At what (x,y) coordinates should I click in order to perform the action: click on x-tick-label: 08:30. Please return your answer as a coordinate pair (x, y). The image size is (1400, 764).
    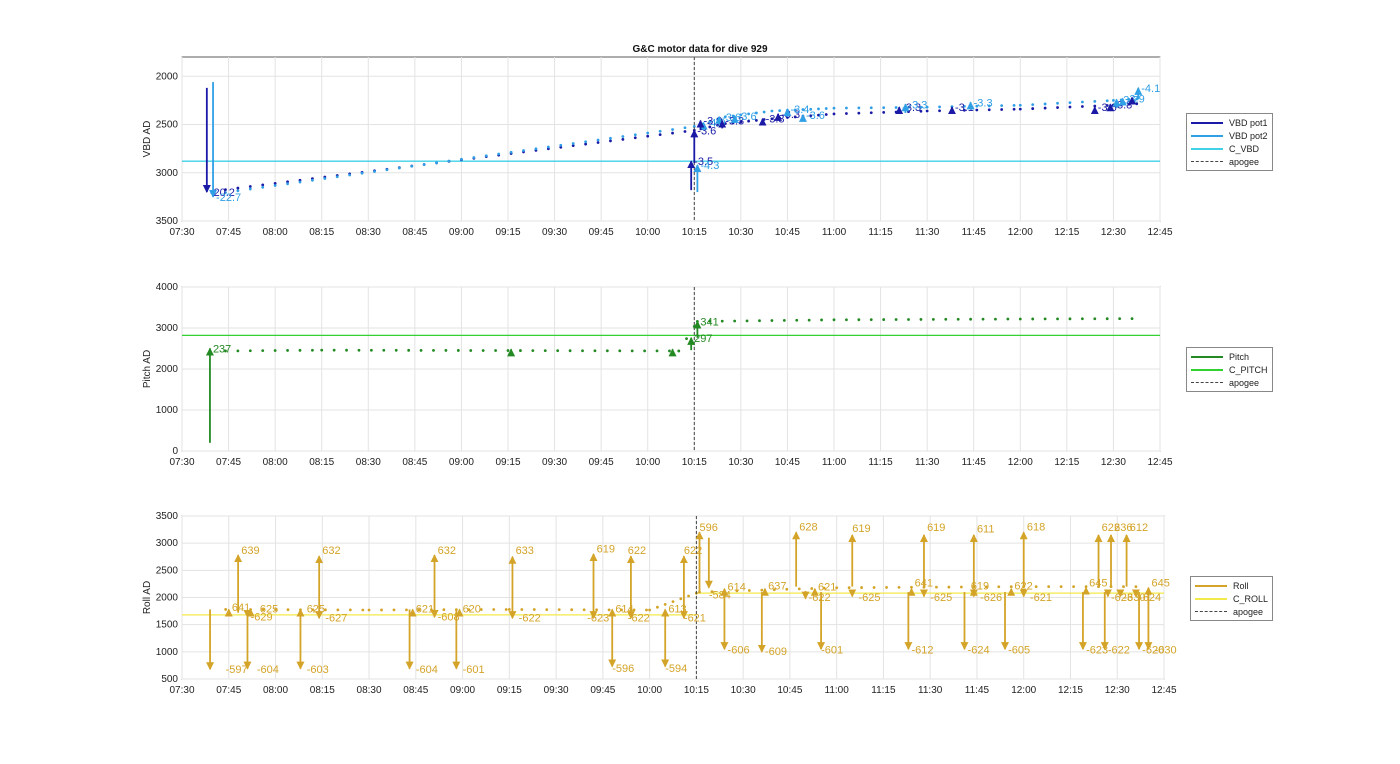
    Looking at the image, I should click on (369, 690).